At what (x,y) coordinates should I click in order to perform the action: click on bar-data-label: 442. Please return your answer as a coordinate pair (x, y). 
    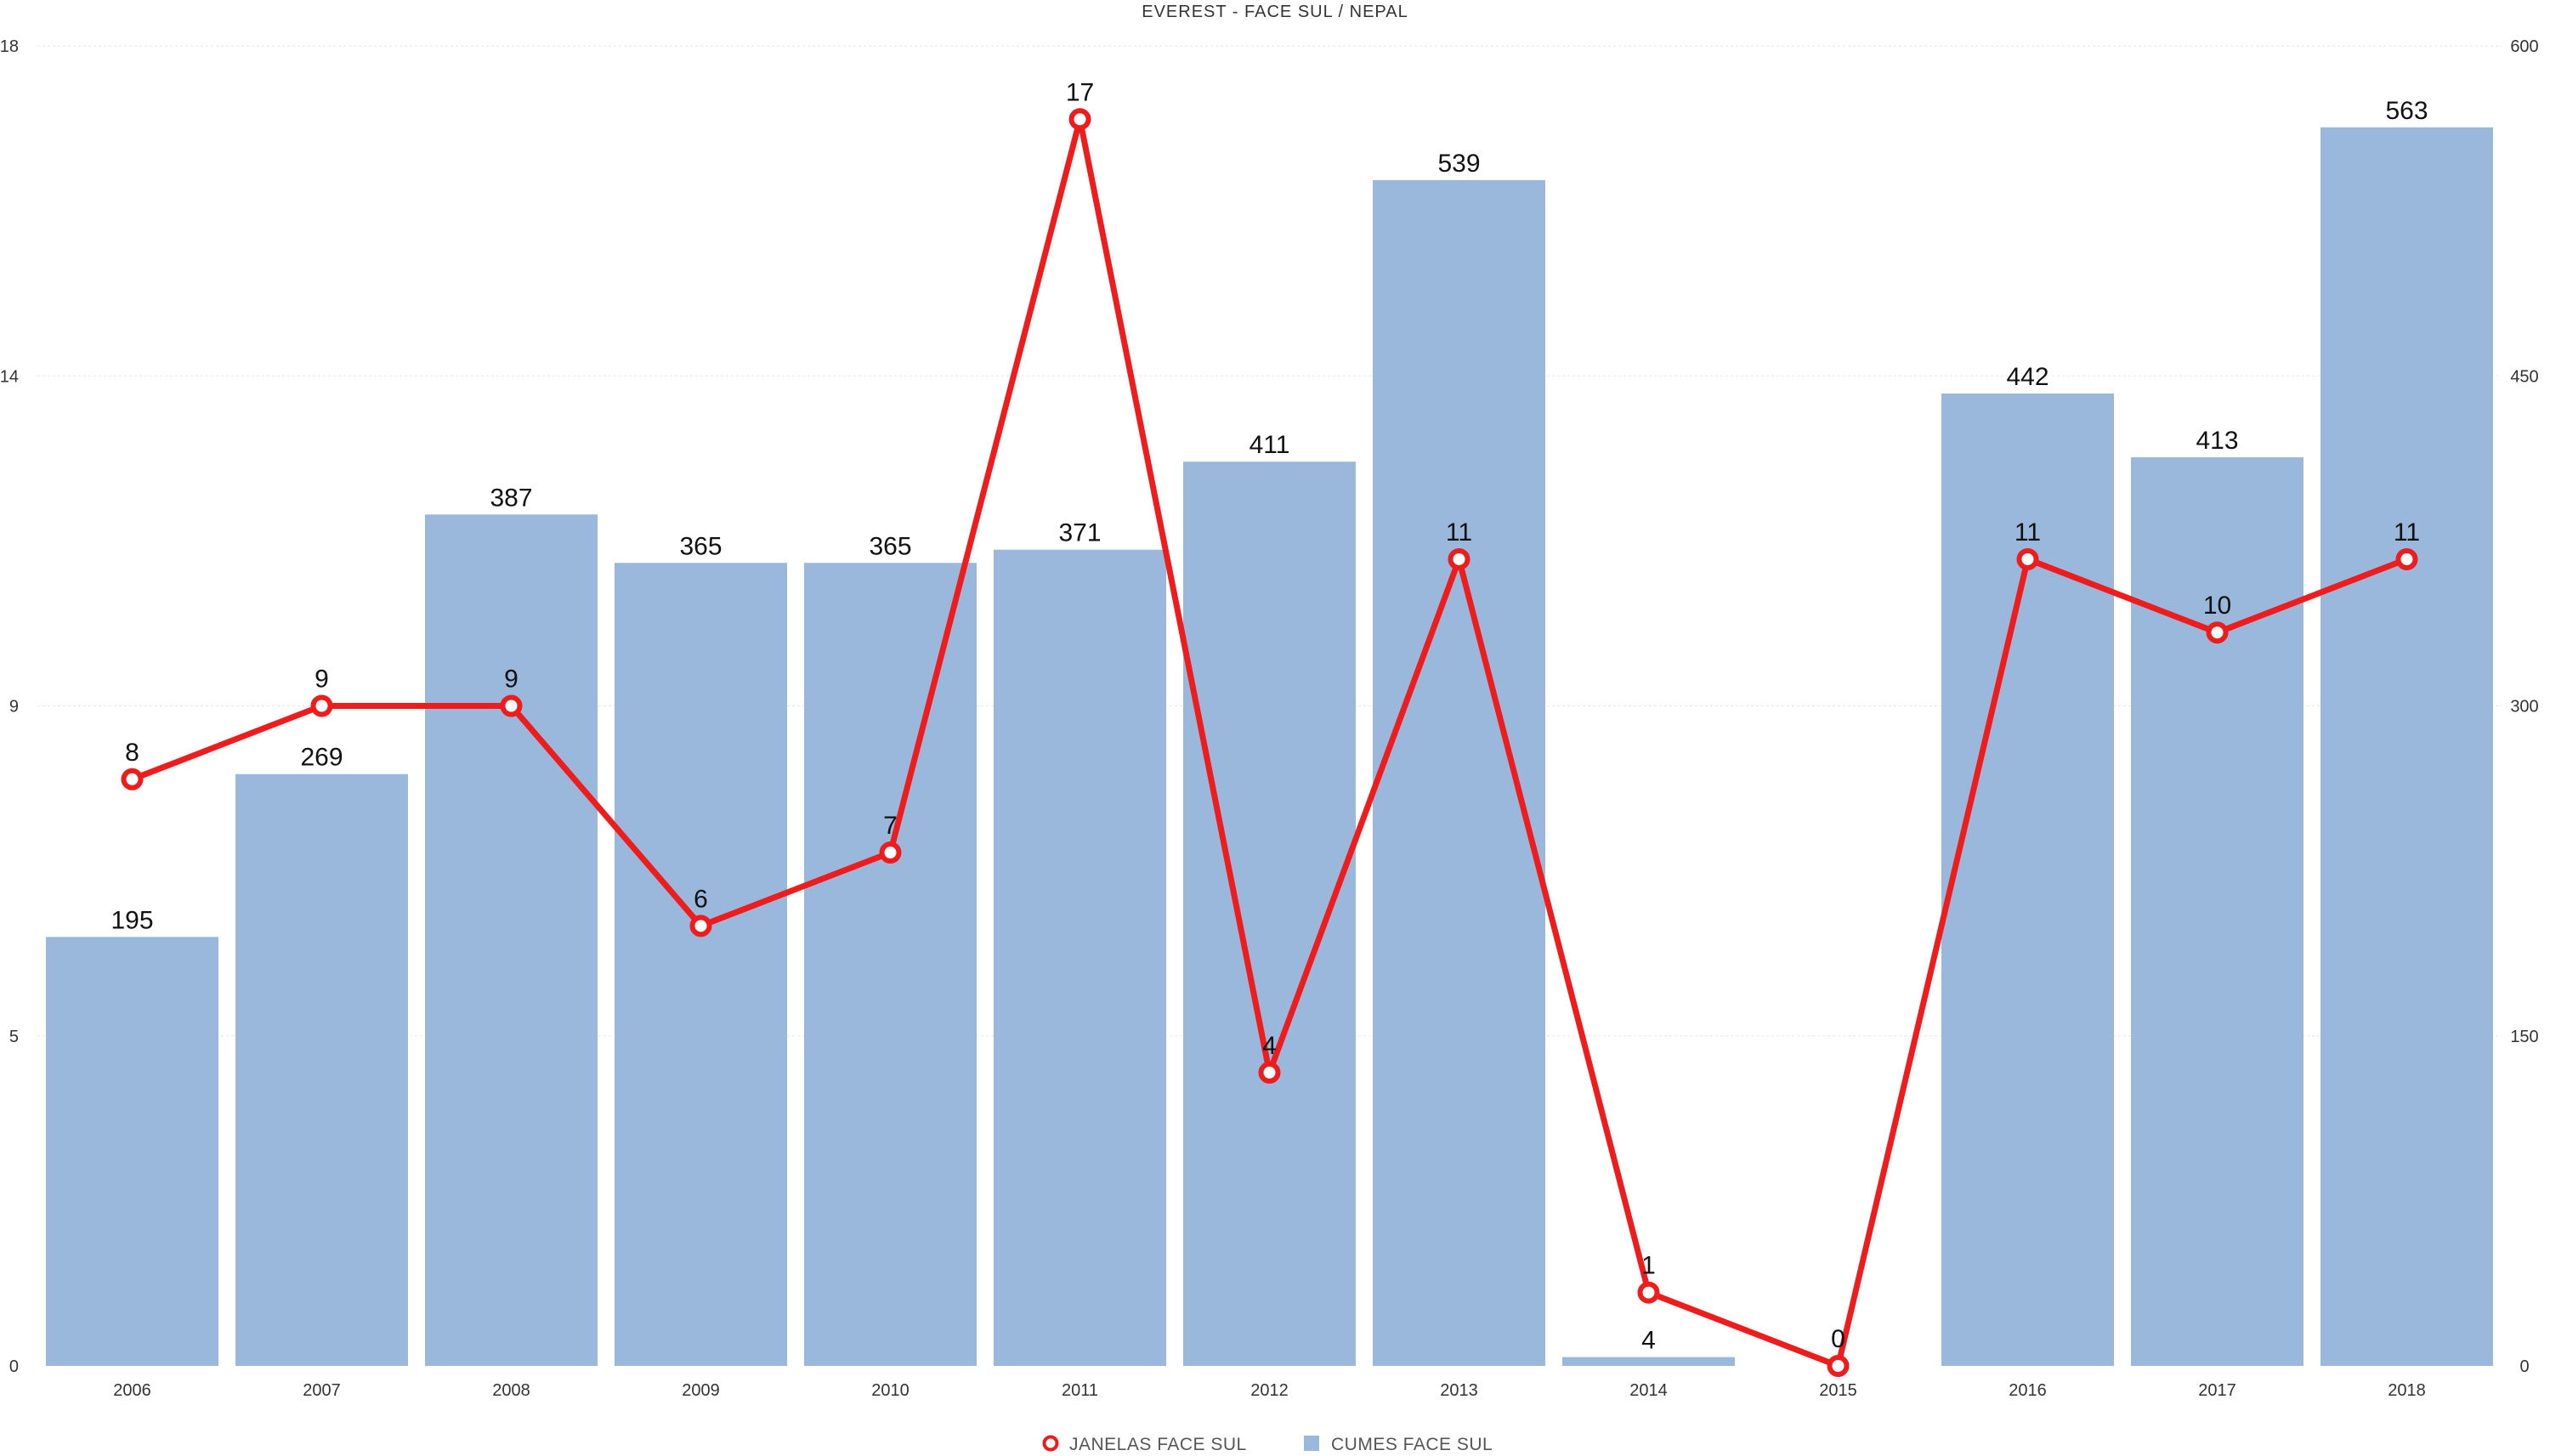
    Looking at the image, I should click on (2027, 377).